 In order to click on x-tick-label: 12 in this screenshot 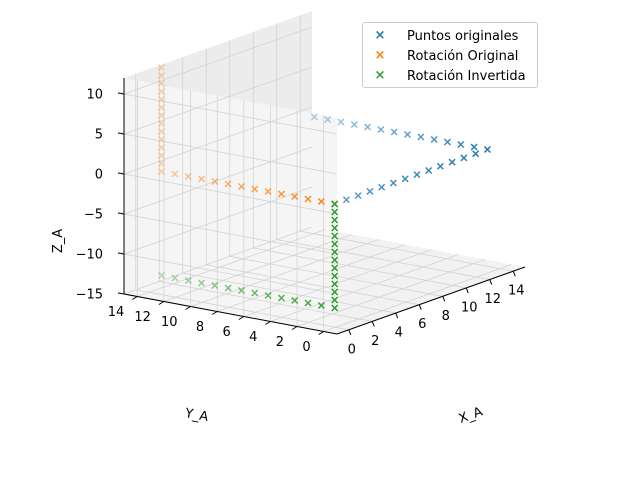, I will do `click(492, 299)`.